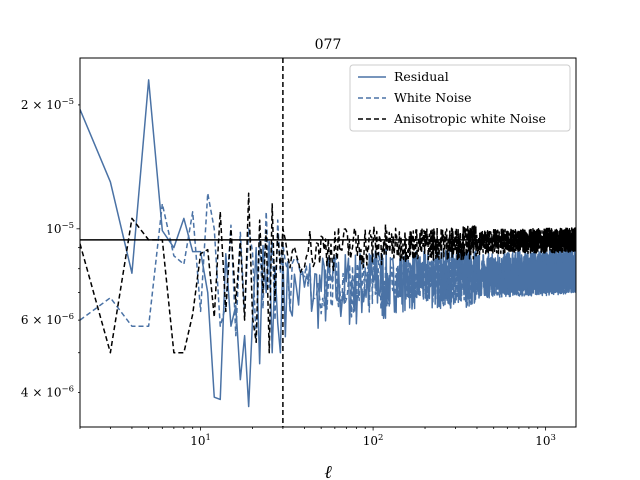  I want to click on legend-label: Residual, so click(421, 76).